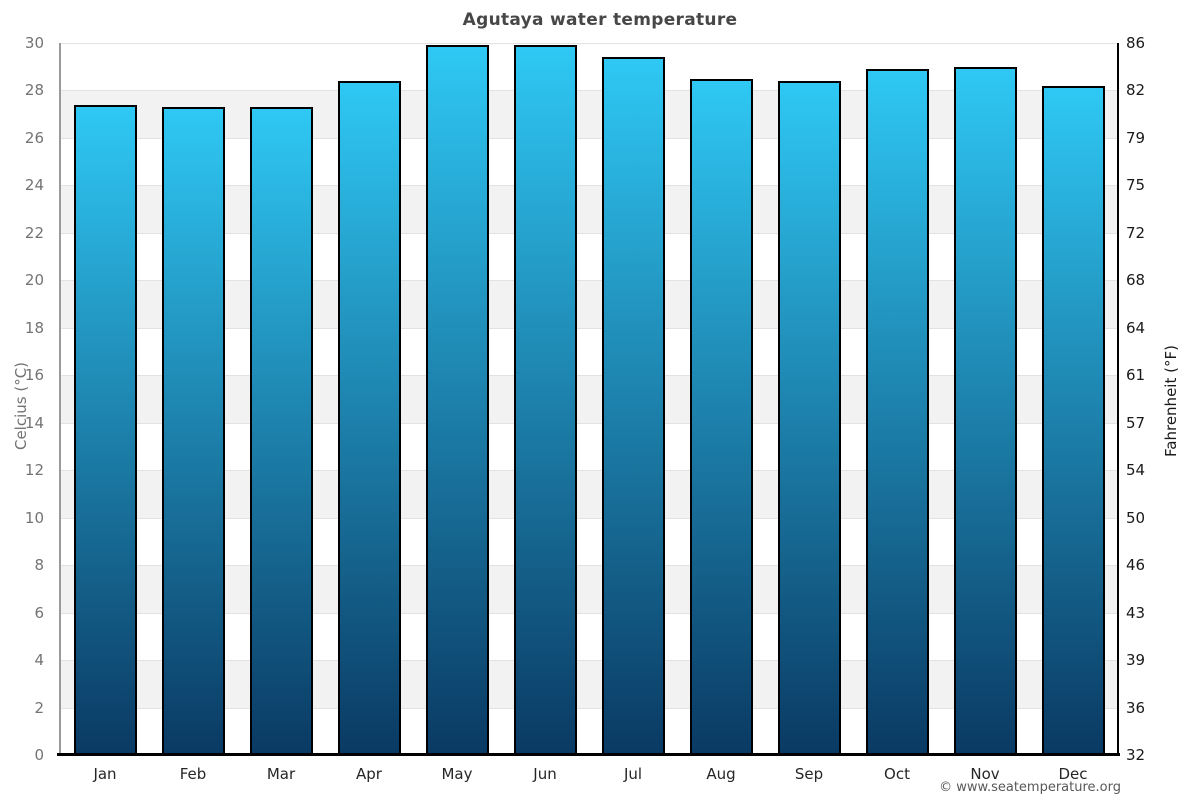  I want to click on bar-sep, so click(809, 417).